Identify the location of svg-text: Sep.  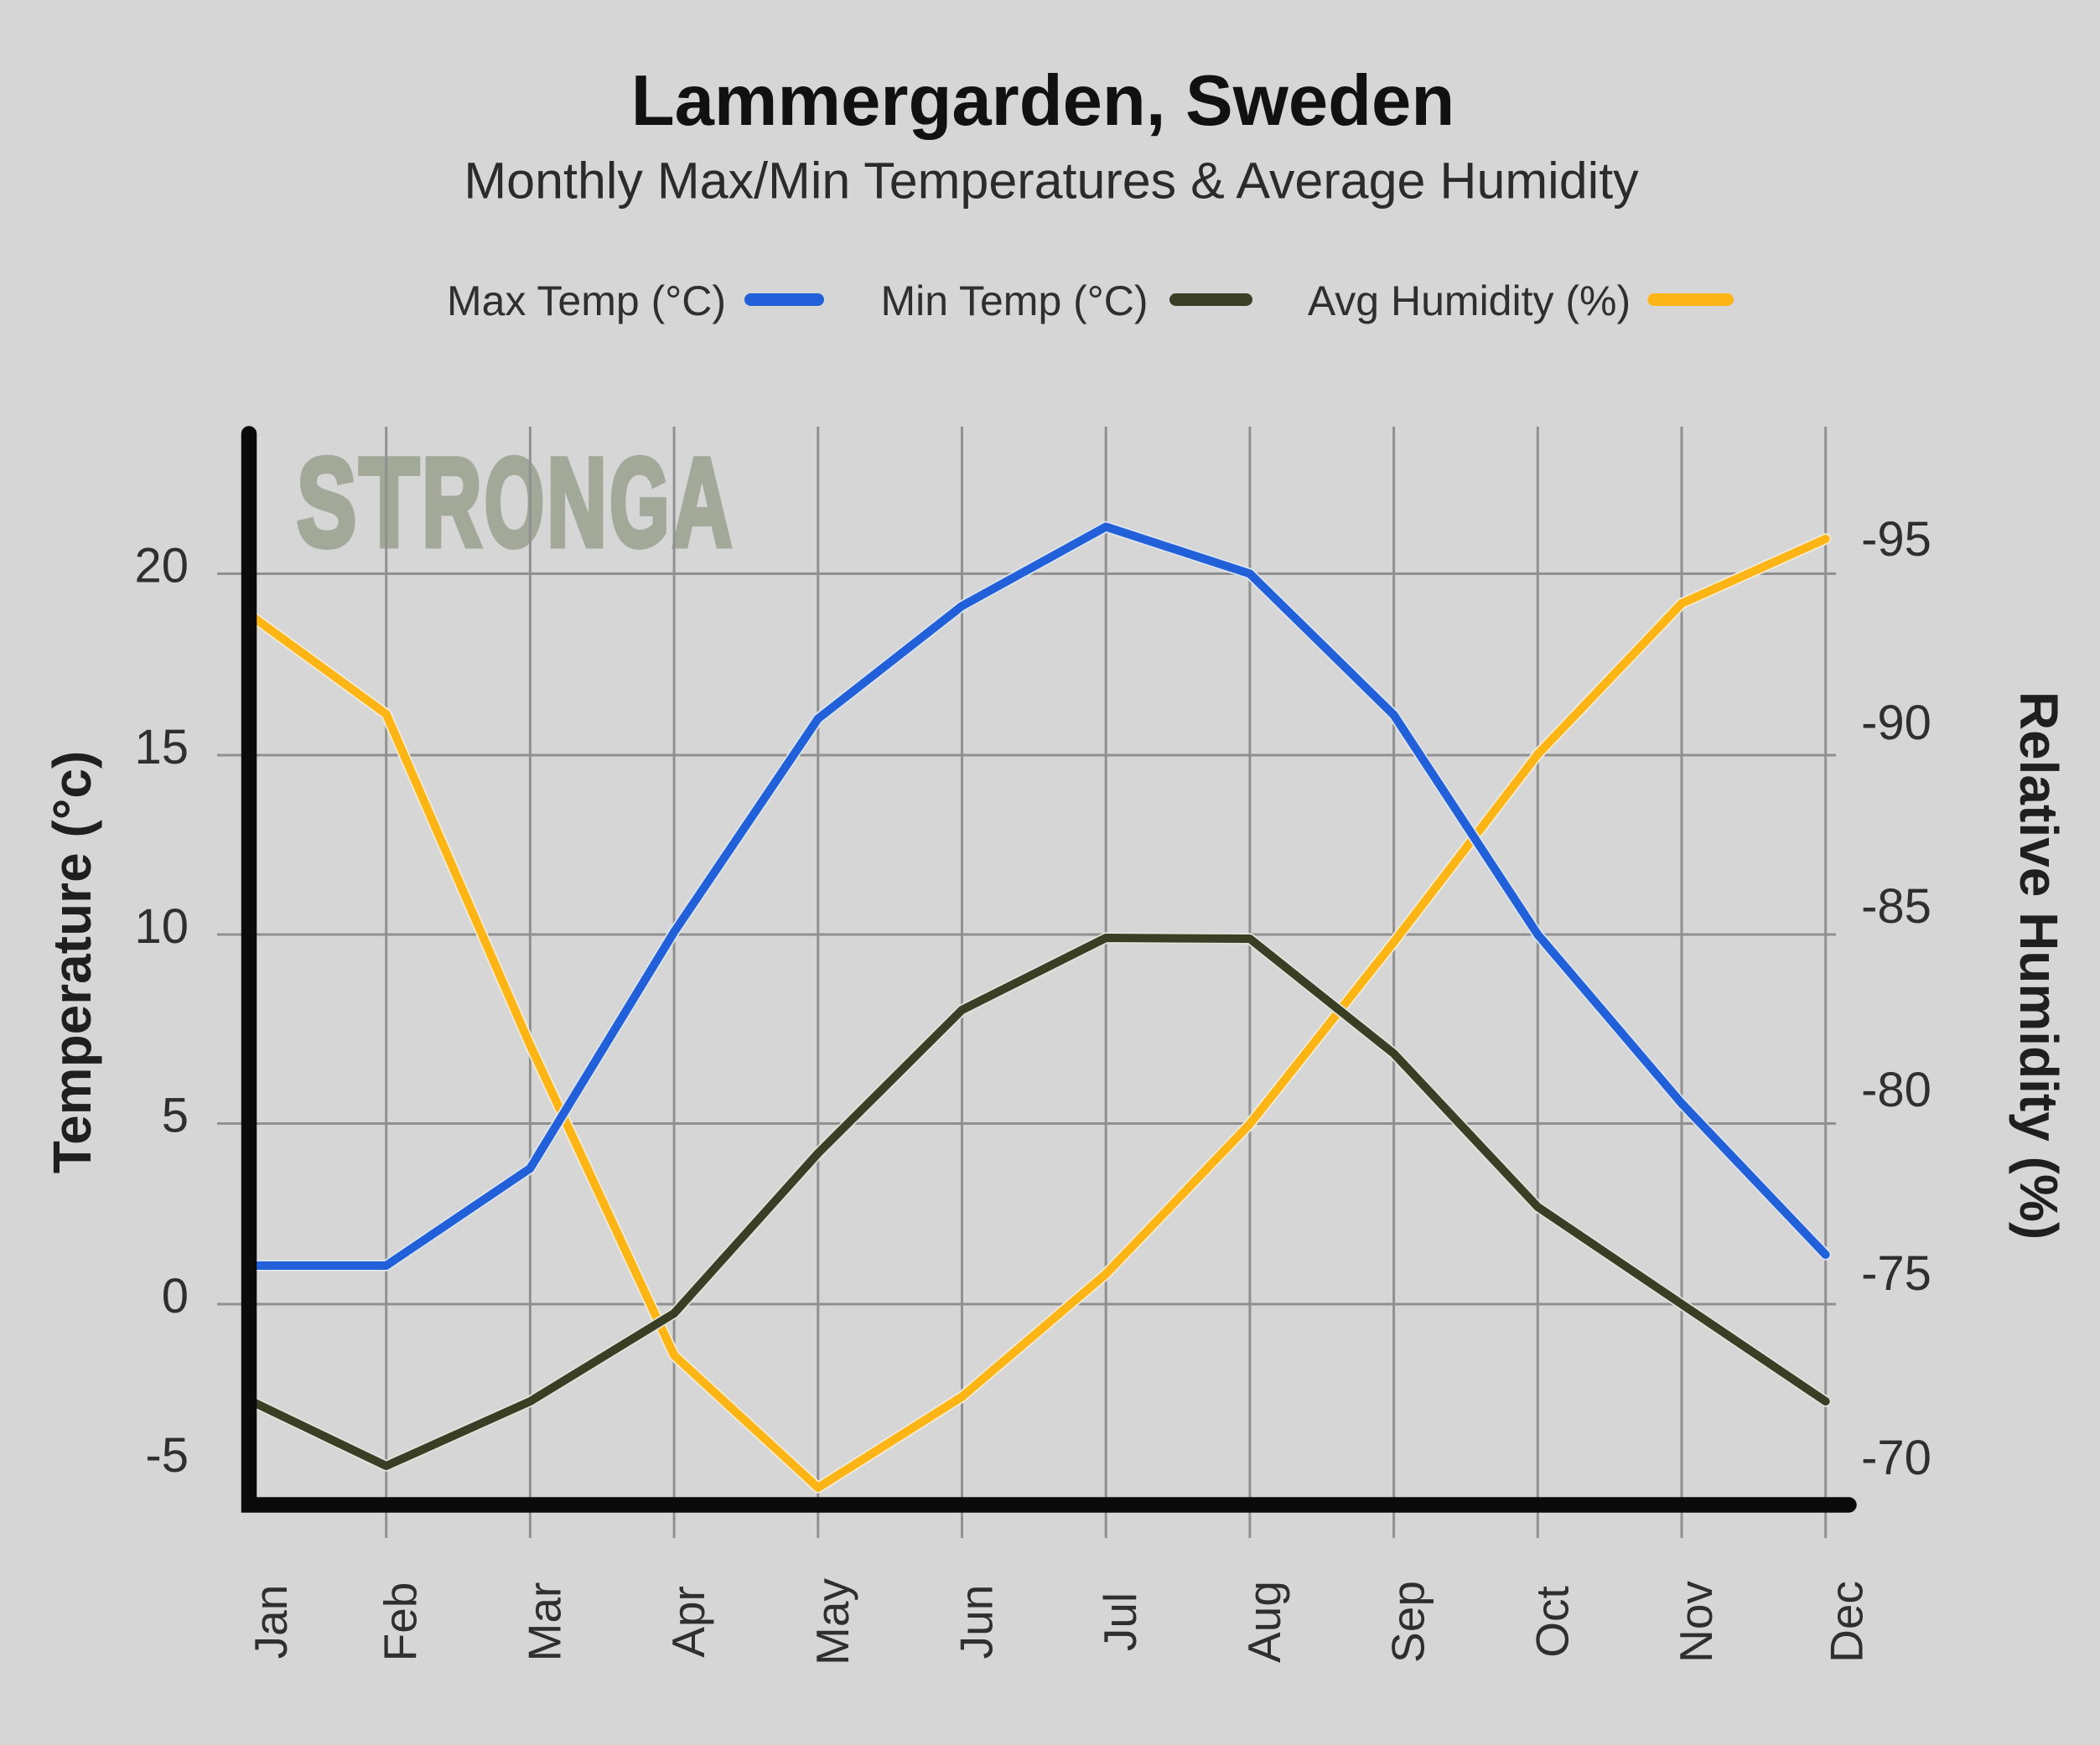
(1408, 1622).